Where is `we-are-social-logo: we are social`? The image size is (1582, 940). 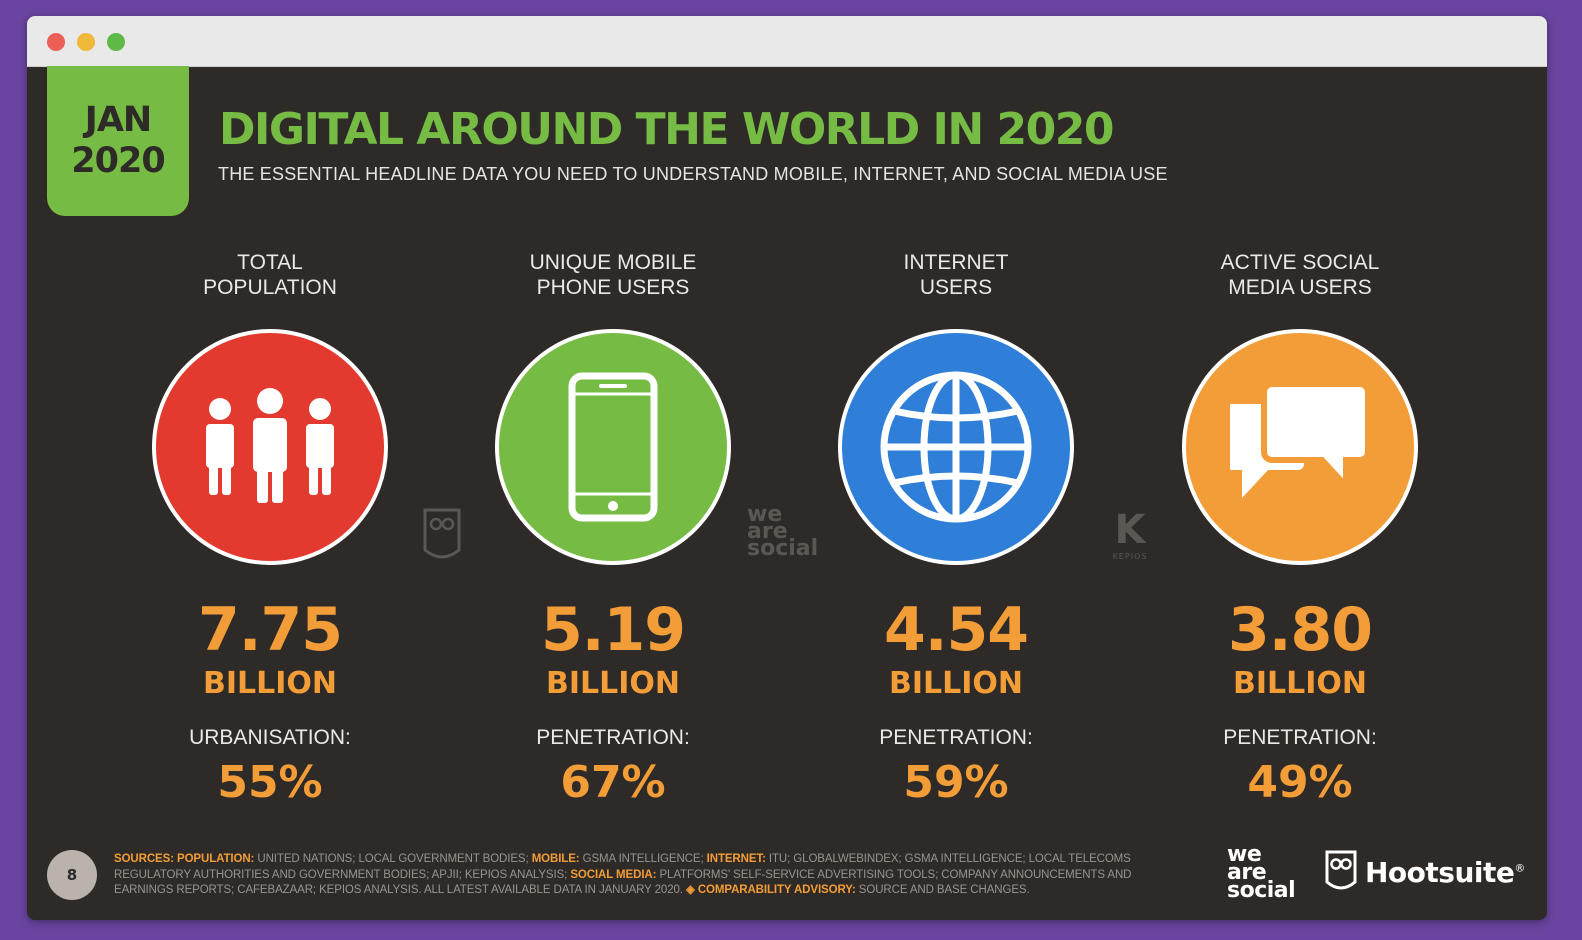 we-are-social-logo: we are social is located at coordinates (1261, 872).